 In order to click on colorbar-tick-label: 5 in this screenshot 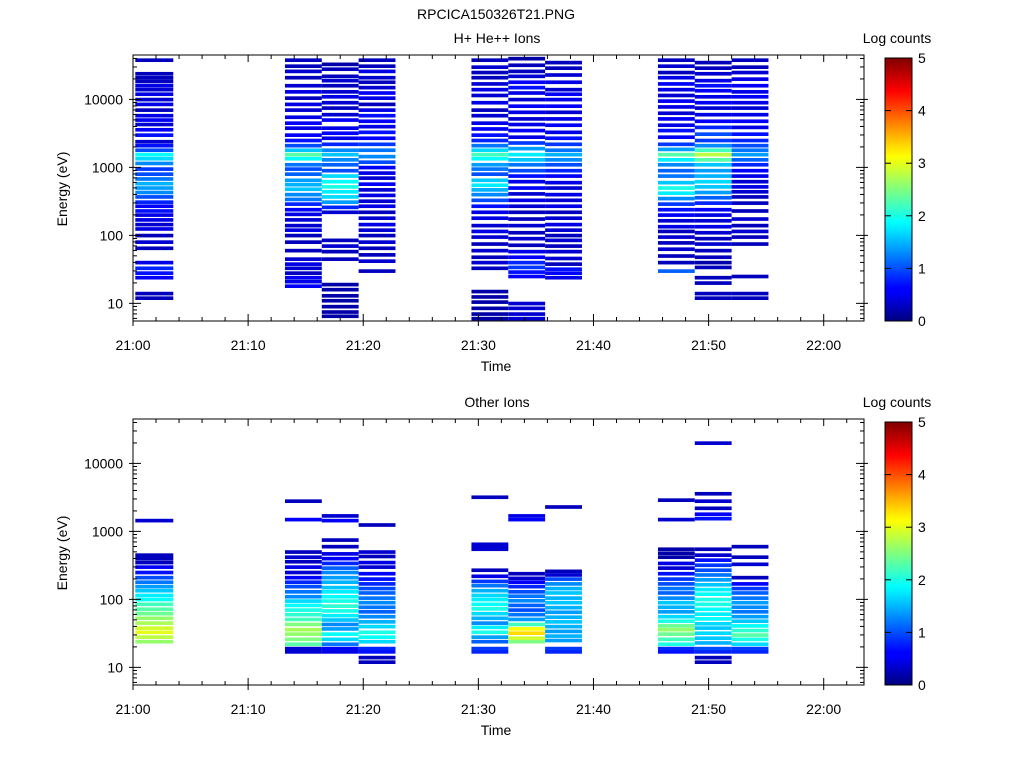, I will do `click(922, 58)`.